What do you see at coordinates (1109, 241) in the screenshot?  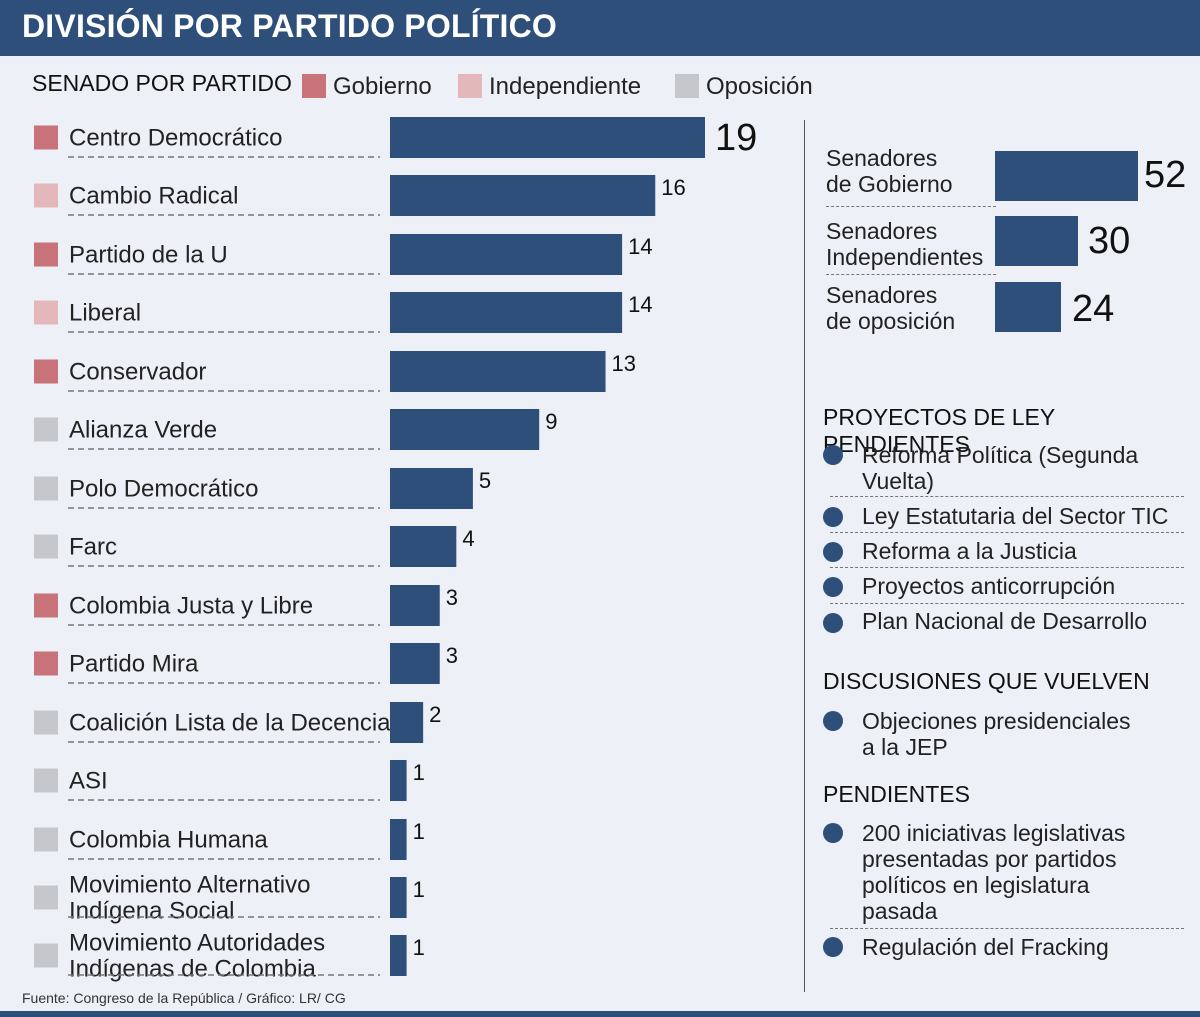 I see `summary-value-independientes: 30` at bounding box center [1109, 241].